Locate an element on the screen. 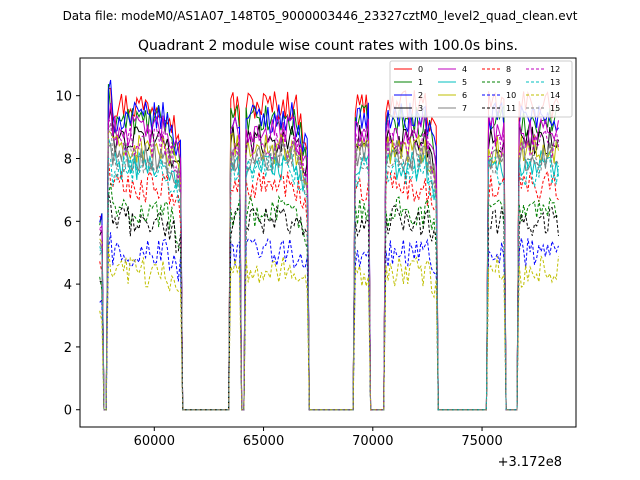 The width and height of the screenshot is (640, 480). legend-label: 4 is located at coordinates (464, 69).